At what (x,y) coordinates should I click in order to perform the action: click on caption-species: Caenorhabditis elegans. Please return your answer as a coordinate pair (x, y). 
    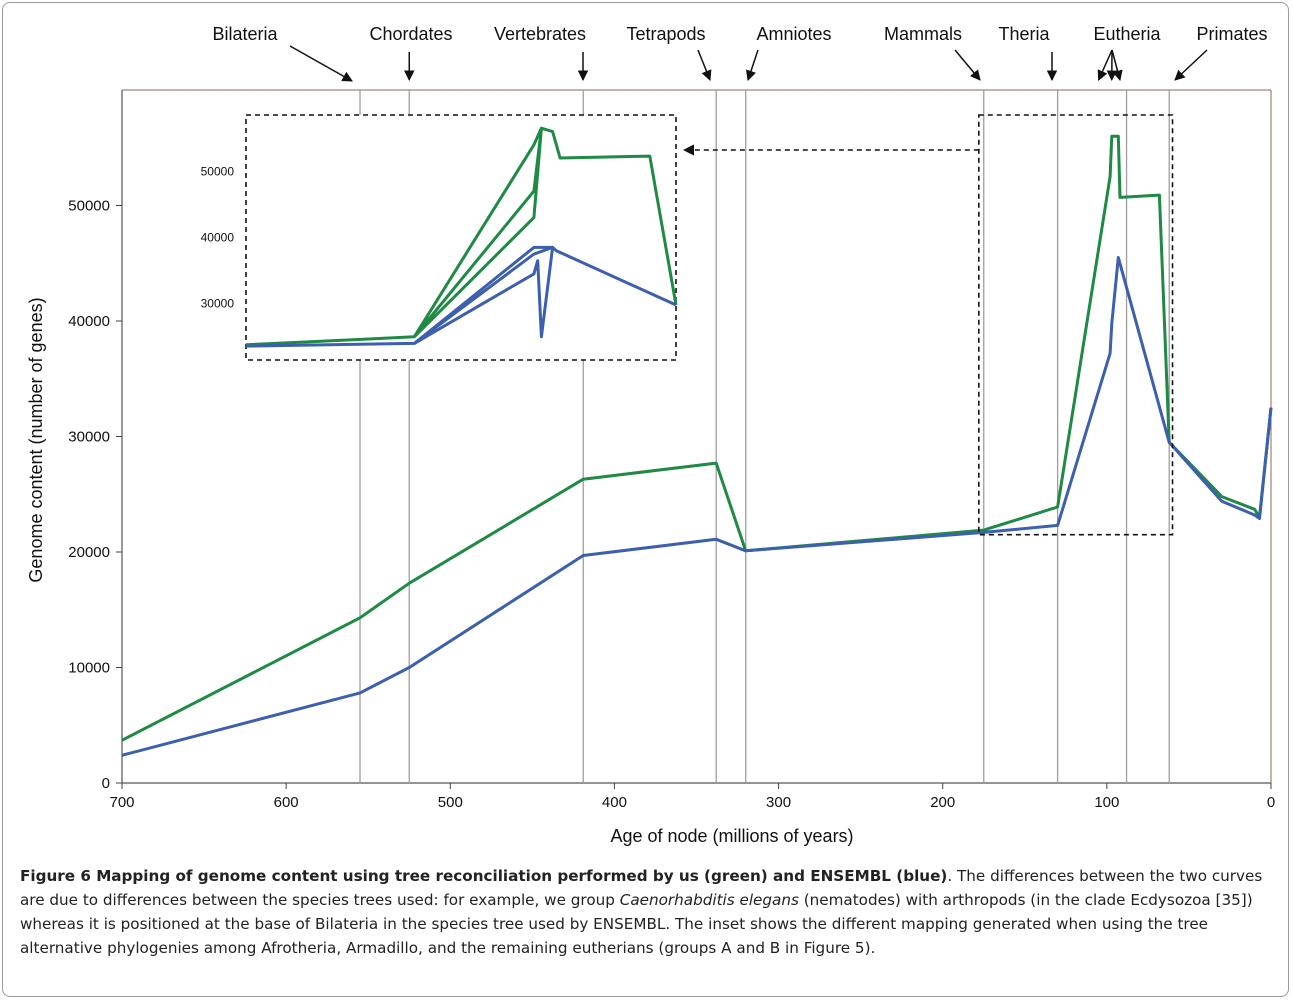
    Looking at the image, I should click on (709, 900).